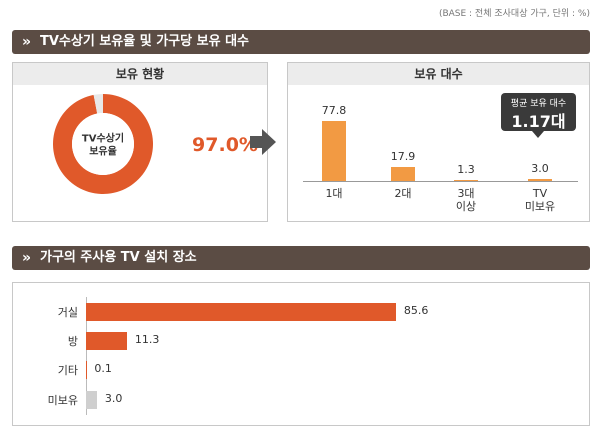 Image resolution: width=600 pixels, height=440 pixels. I want to click on y-tick-label: 거실, so click(67, 312).